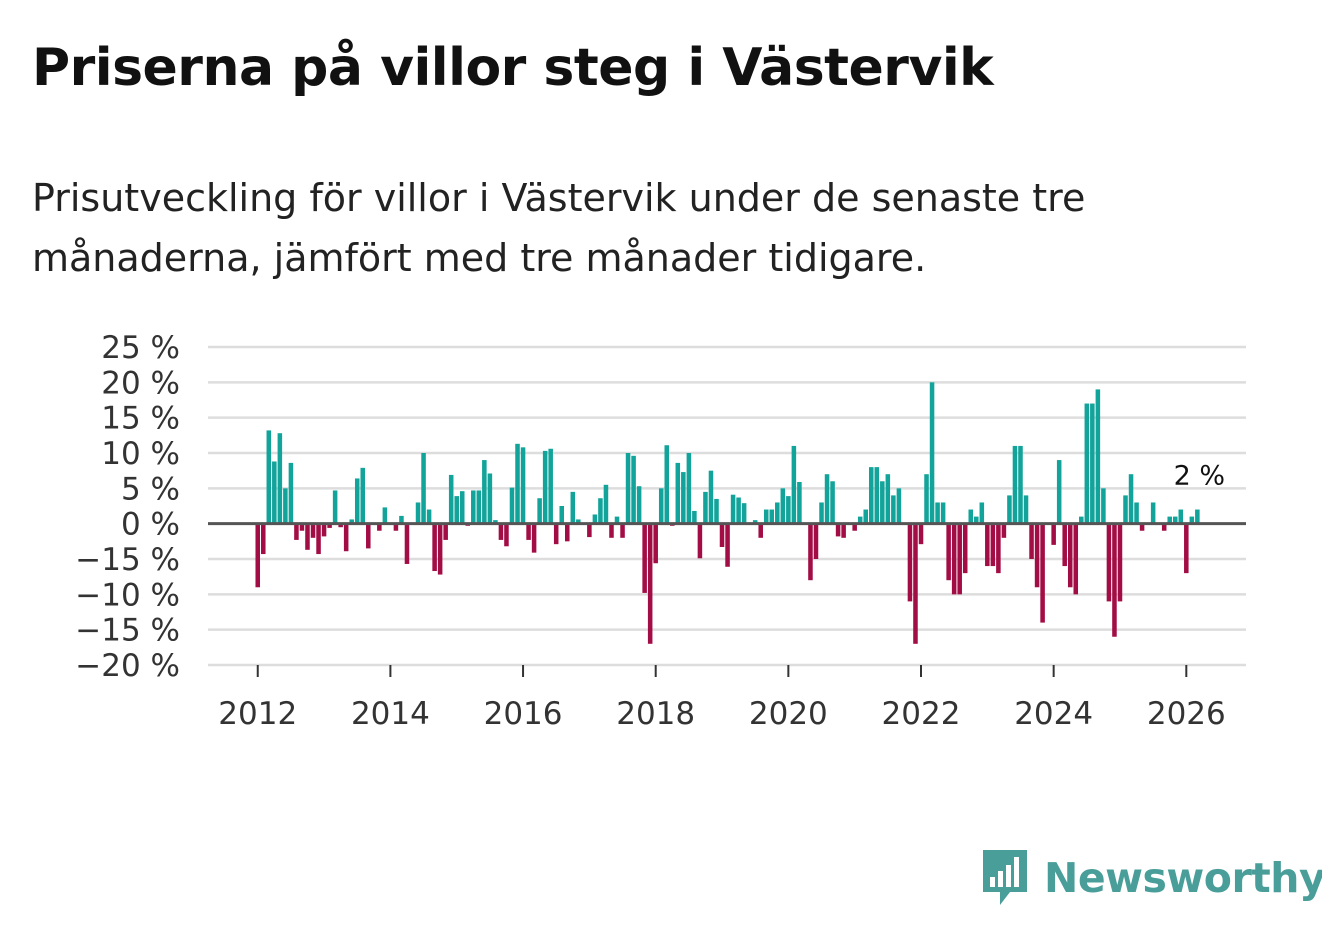  What do you see at coordinates (140, 383) in the screenshot?
I see `y-tick-label: 20 %` at bounding box center [140, 383].